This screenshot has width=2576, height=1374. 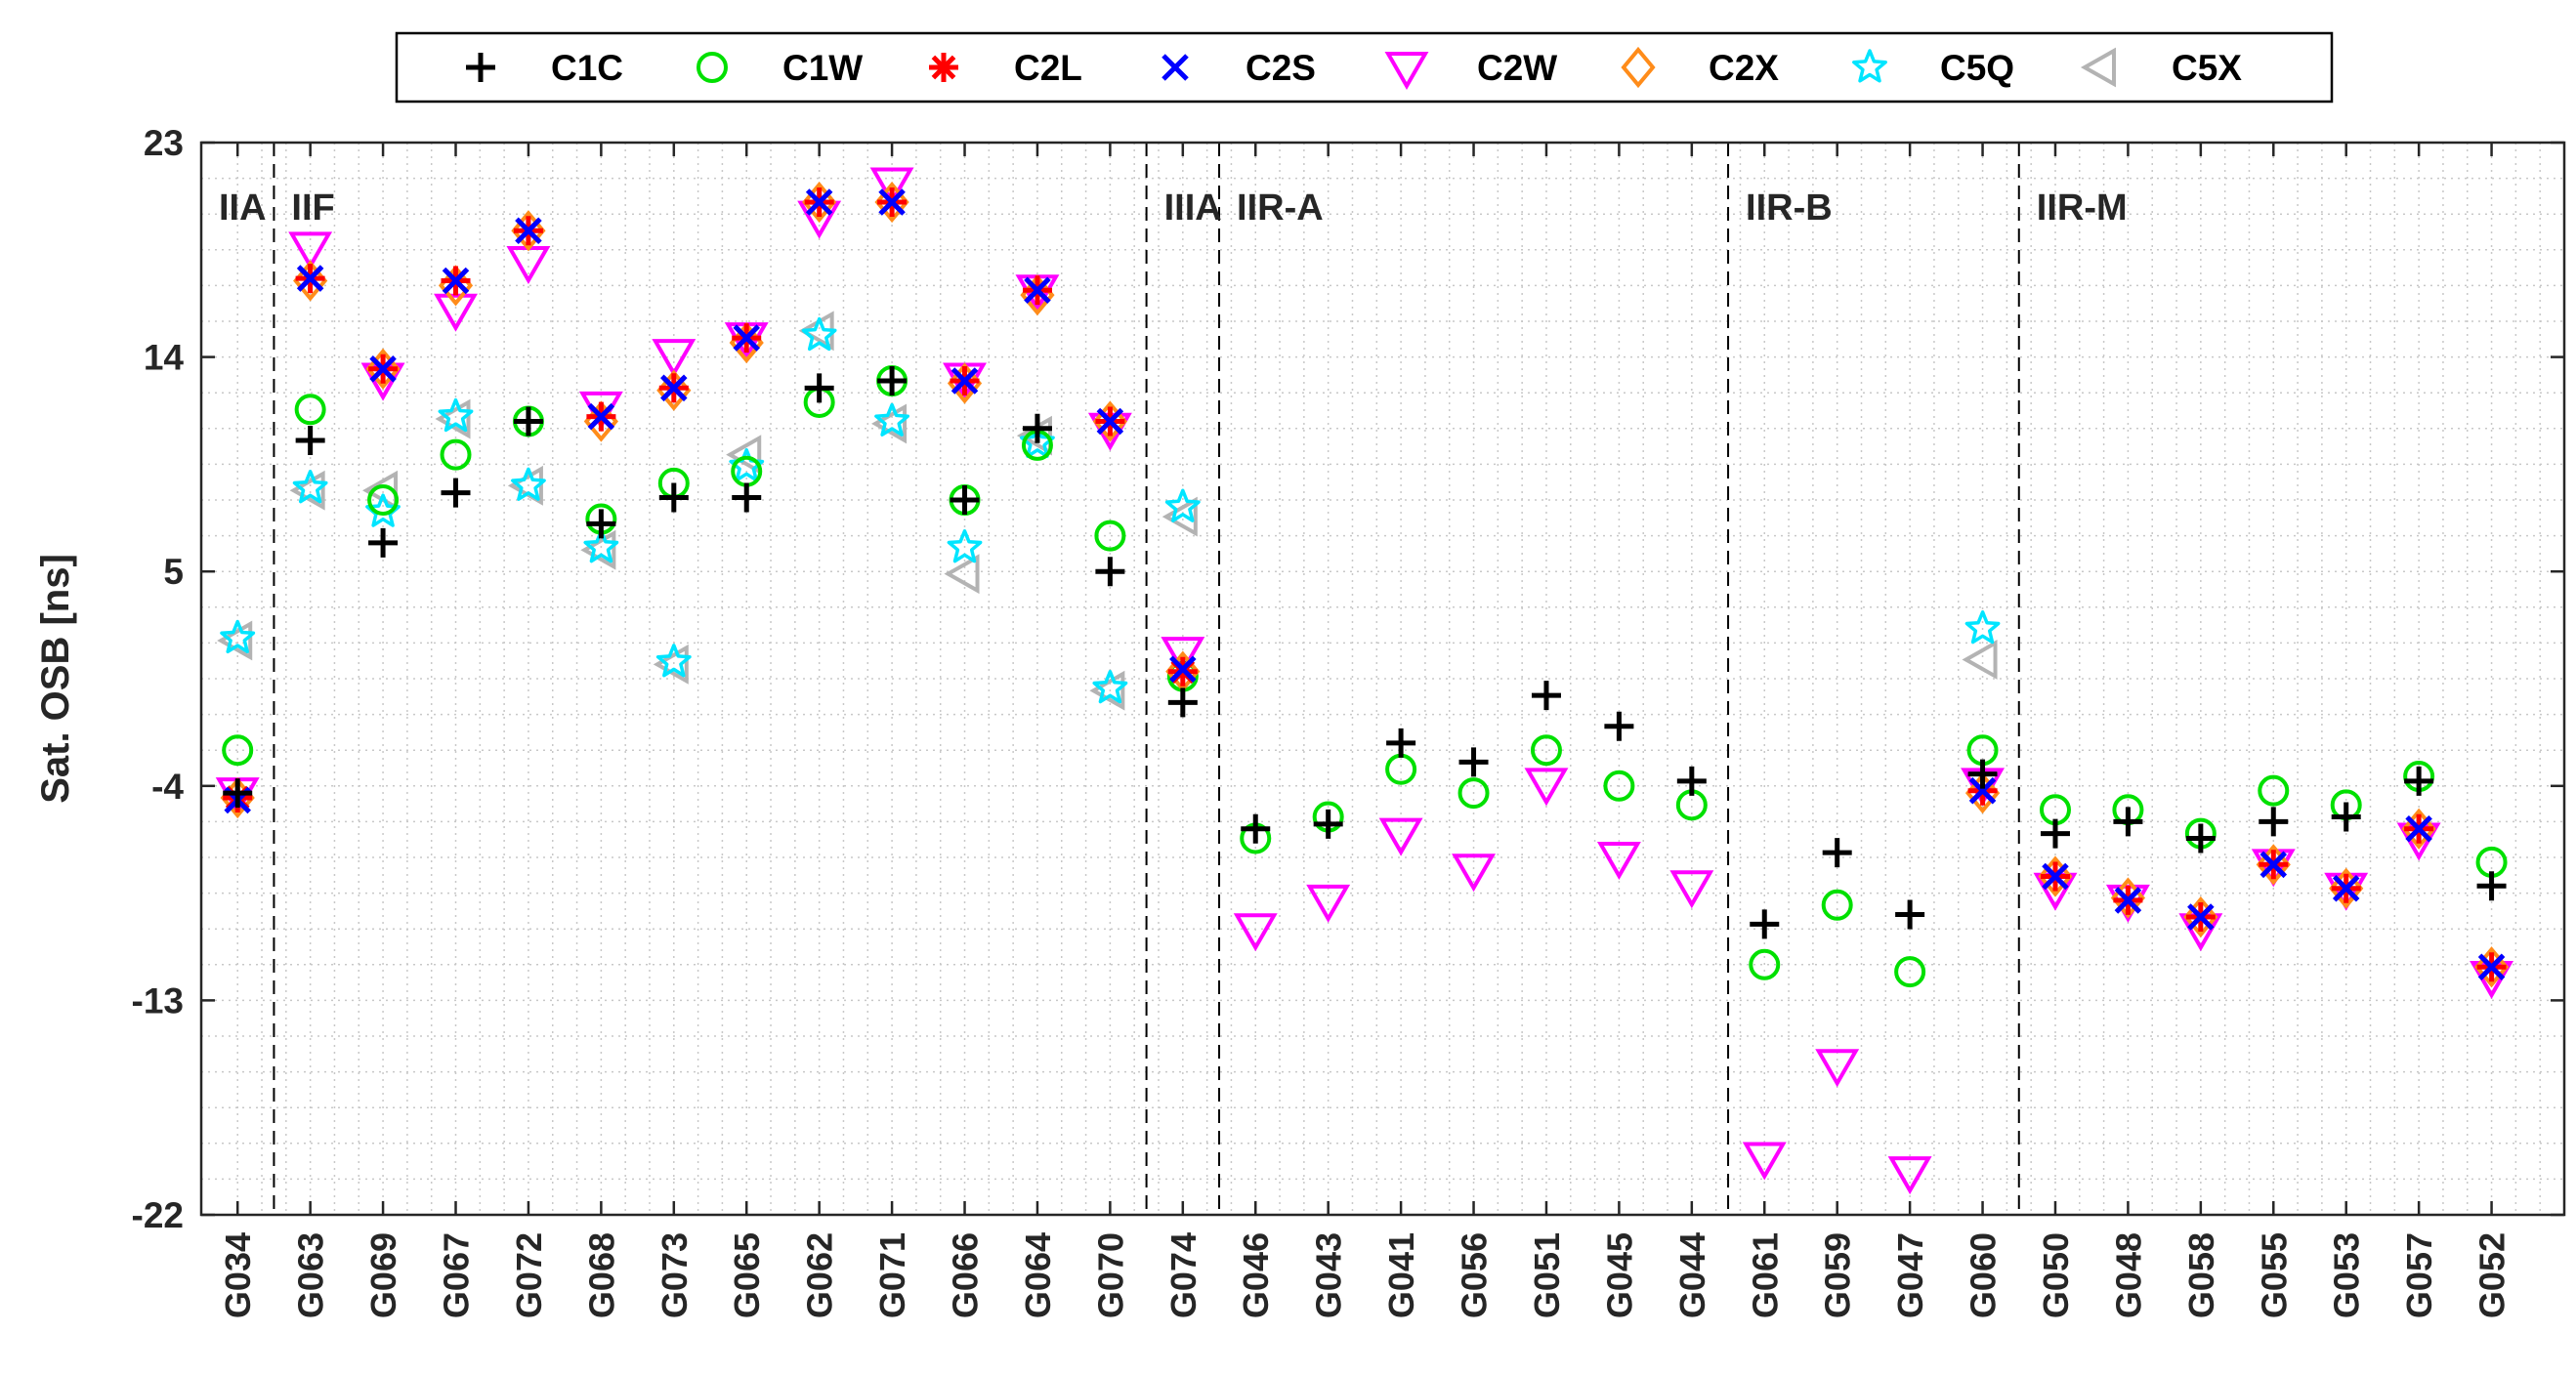 What do you see at coordinates (601, 1275) in the screenshot?
I see `x-tick-label: G068` at bounding box center [601, 1275].